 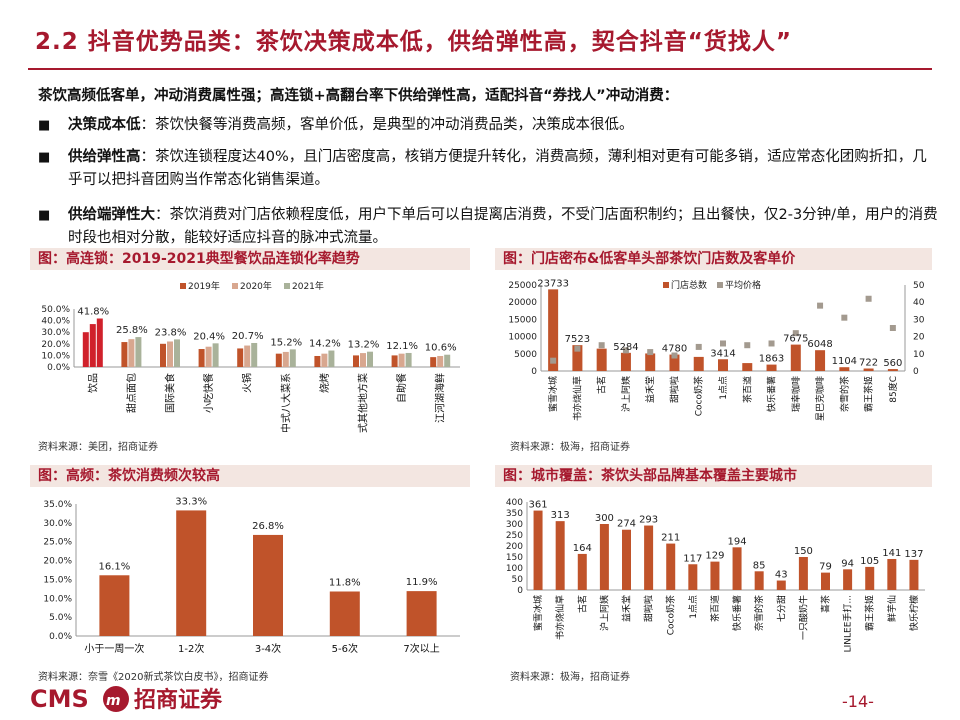 What do you see at coordinates (538, 613) in the screenshot?
I see `x-tick-label: 蜜雪冰城` at bounding box center [538, 613].